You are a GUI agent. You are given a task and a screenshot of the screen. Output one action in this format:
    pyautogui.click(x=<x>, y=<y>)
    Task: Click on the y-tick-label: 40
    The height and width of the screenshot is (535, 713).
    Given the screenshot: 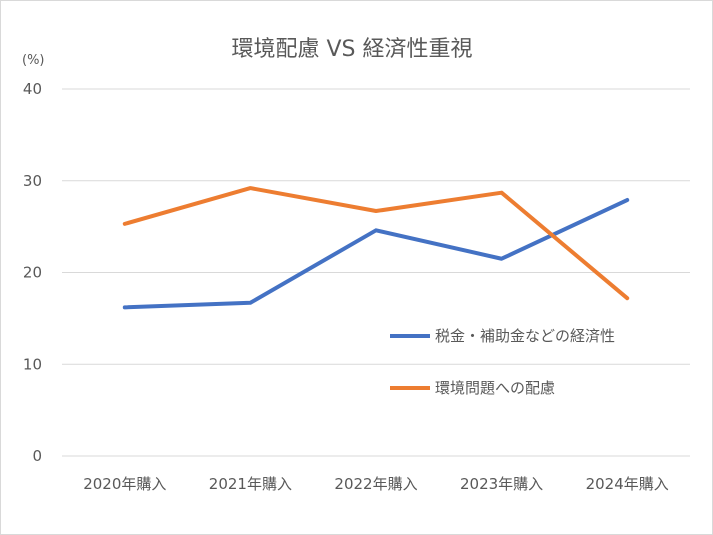 What is the action you would take?
    pyautogui.click(x=32, y=89)
    